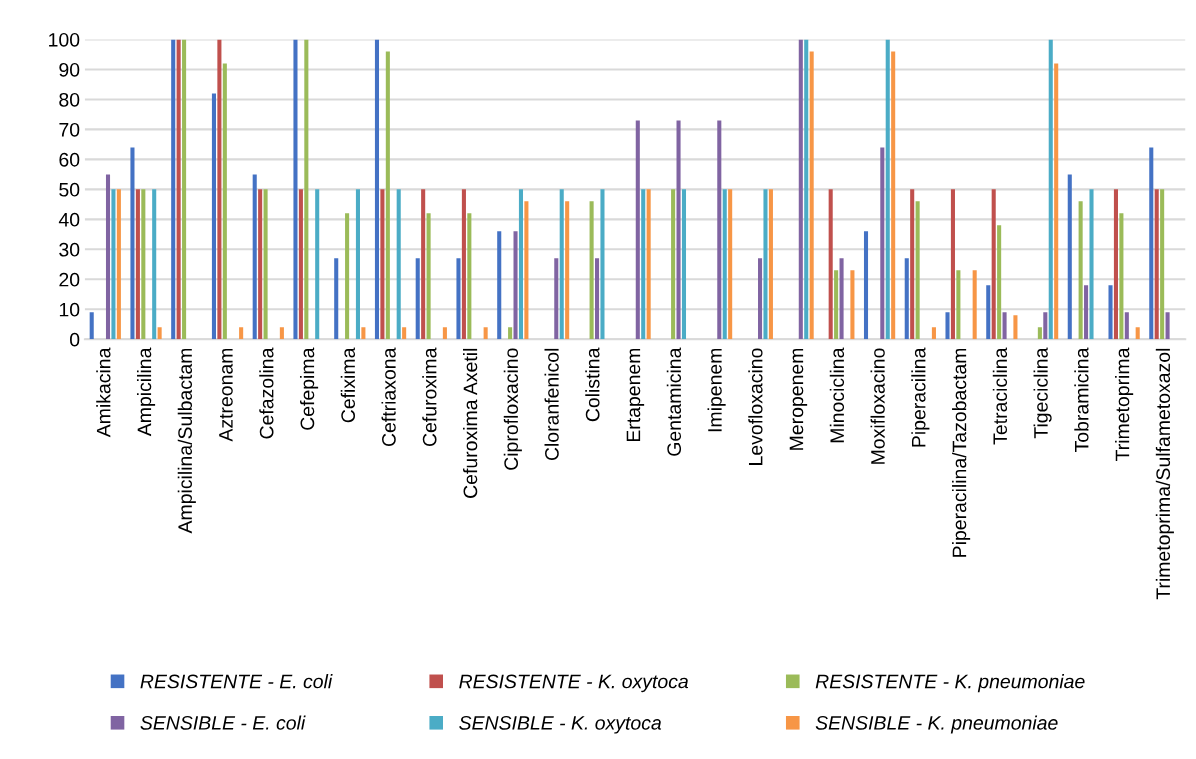  Describe the element at coordinates (226, 395) in the screenshot. I see `x-tick-label: Aztreonam` at that location.